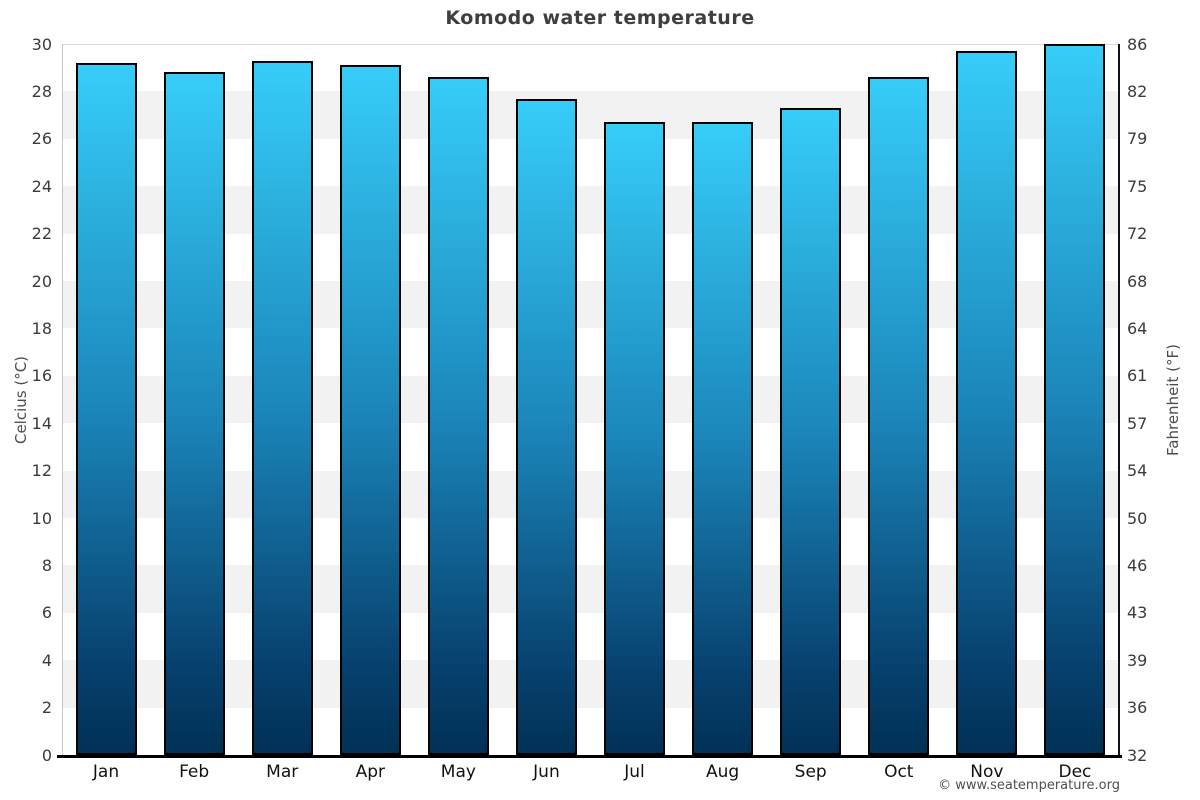 Image resolution: width=1200 pixels, height=800 pixels. Describe the element at coordinates (41, 281) in the screenshot. I see `y-axis-label-celsius: 20` at that location.